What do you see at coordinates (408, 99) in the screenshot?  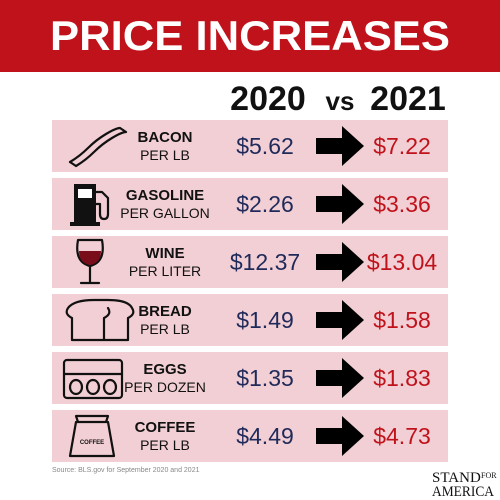 I see `year-2021: 2021` at bounding box center [408, 99].